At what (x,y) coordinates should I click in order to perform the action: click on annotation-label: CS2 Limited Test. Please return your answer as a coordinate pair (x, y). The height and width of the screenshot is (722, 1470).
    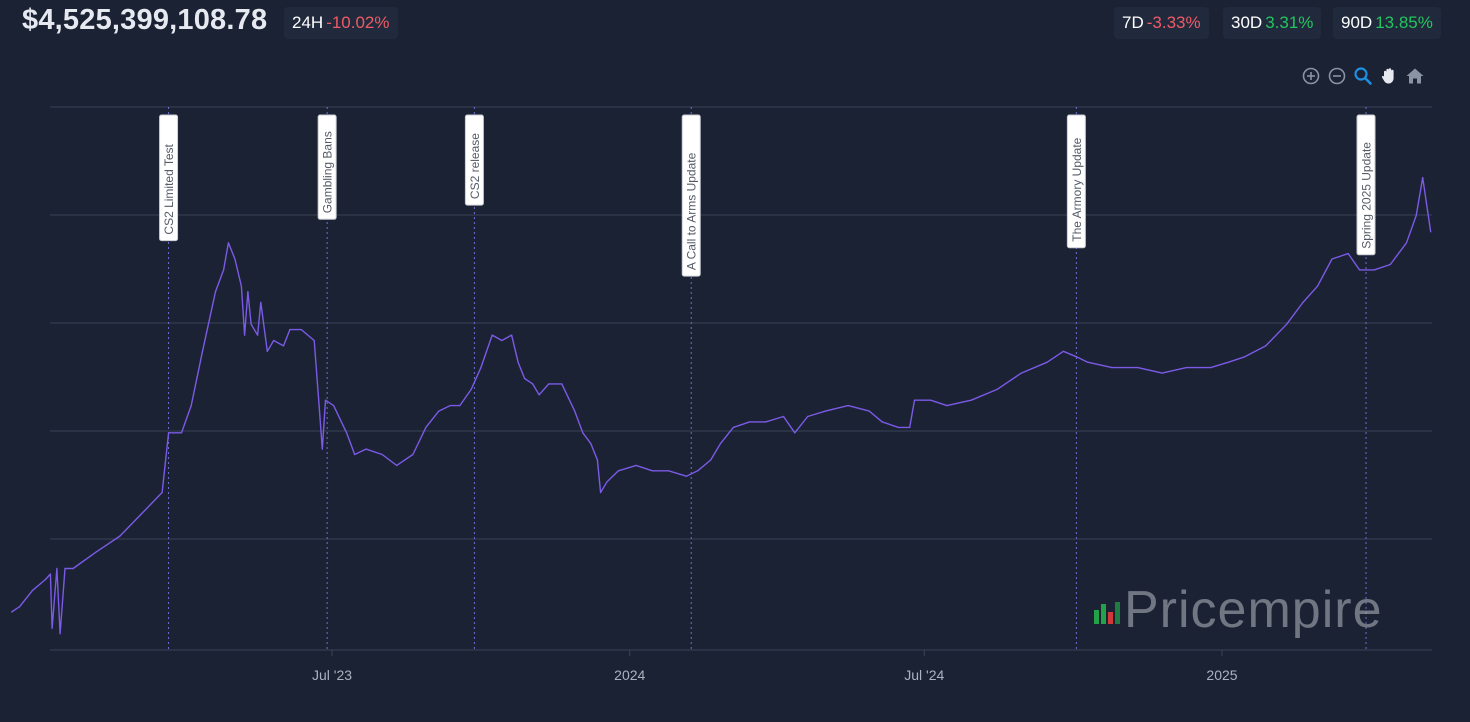
    Looking at the image, I should click on (169, 178).